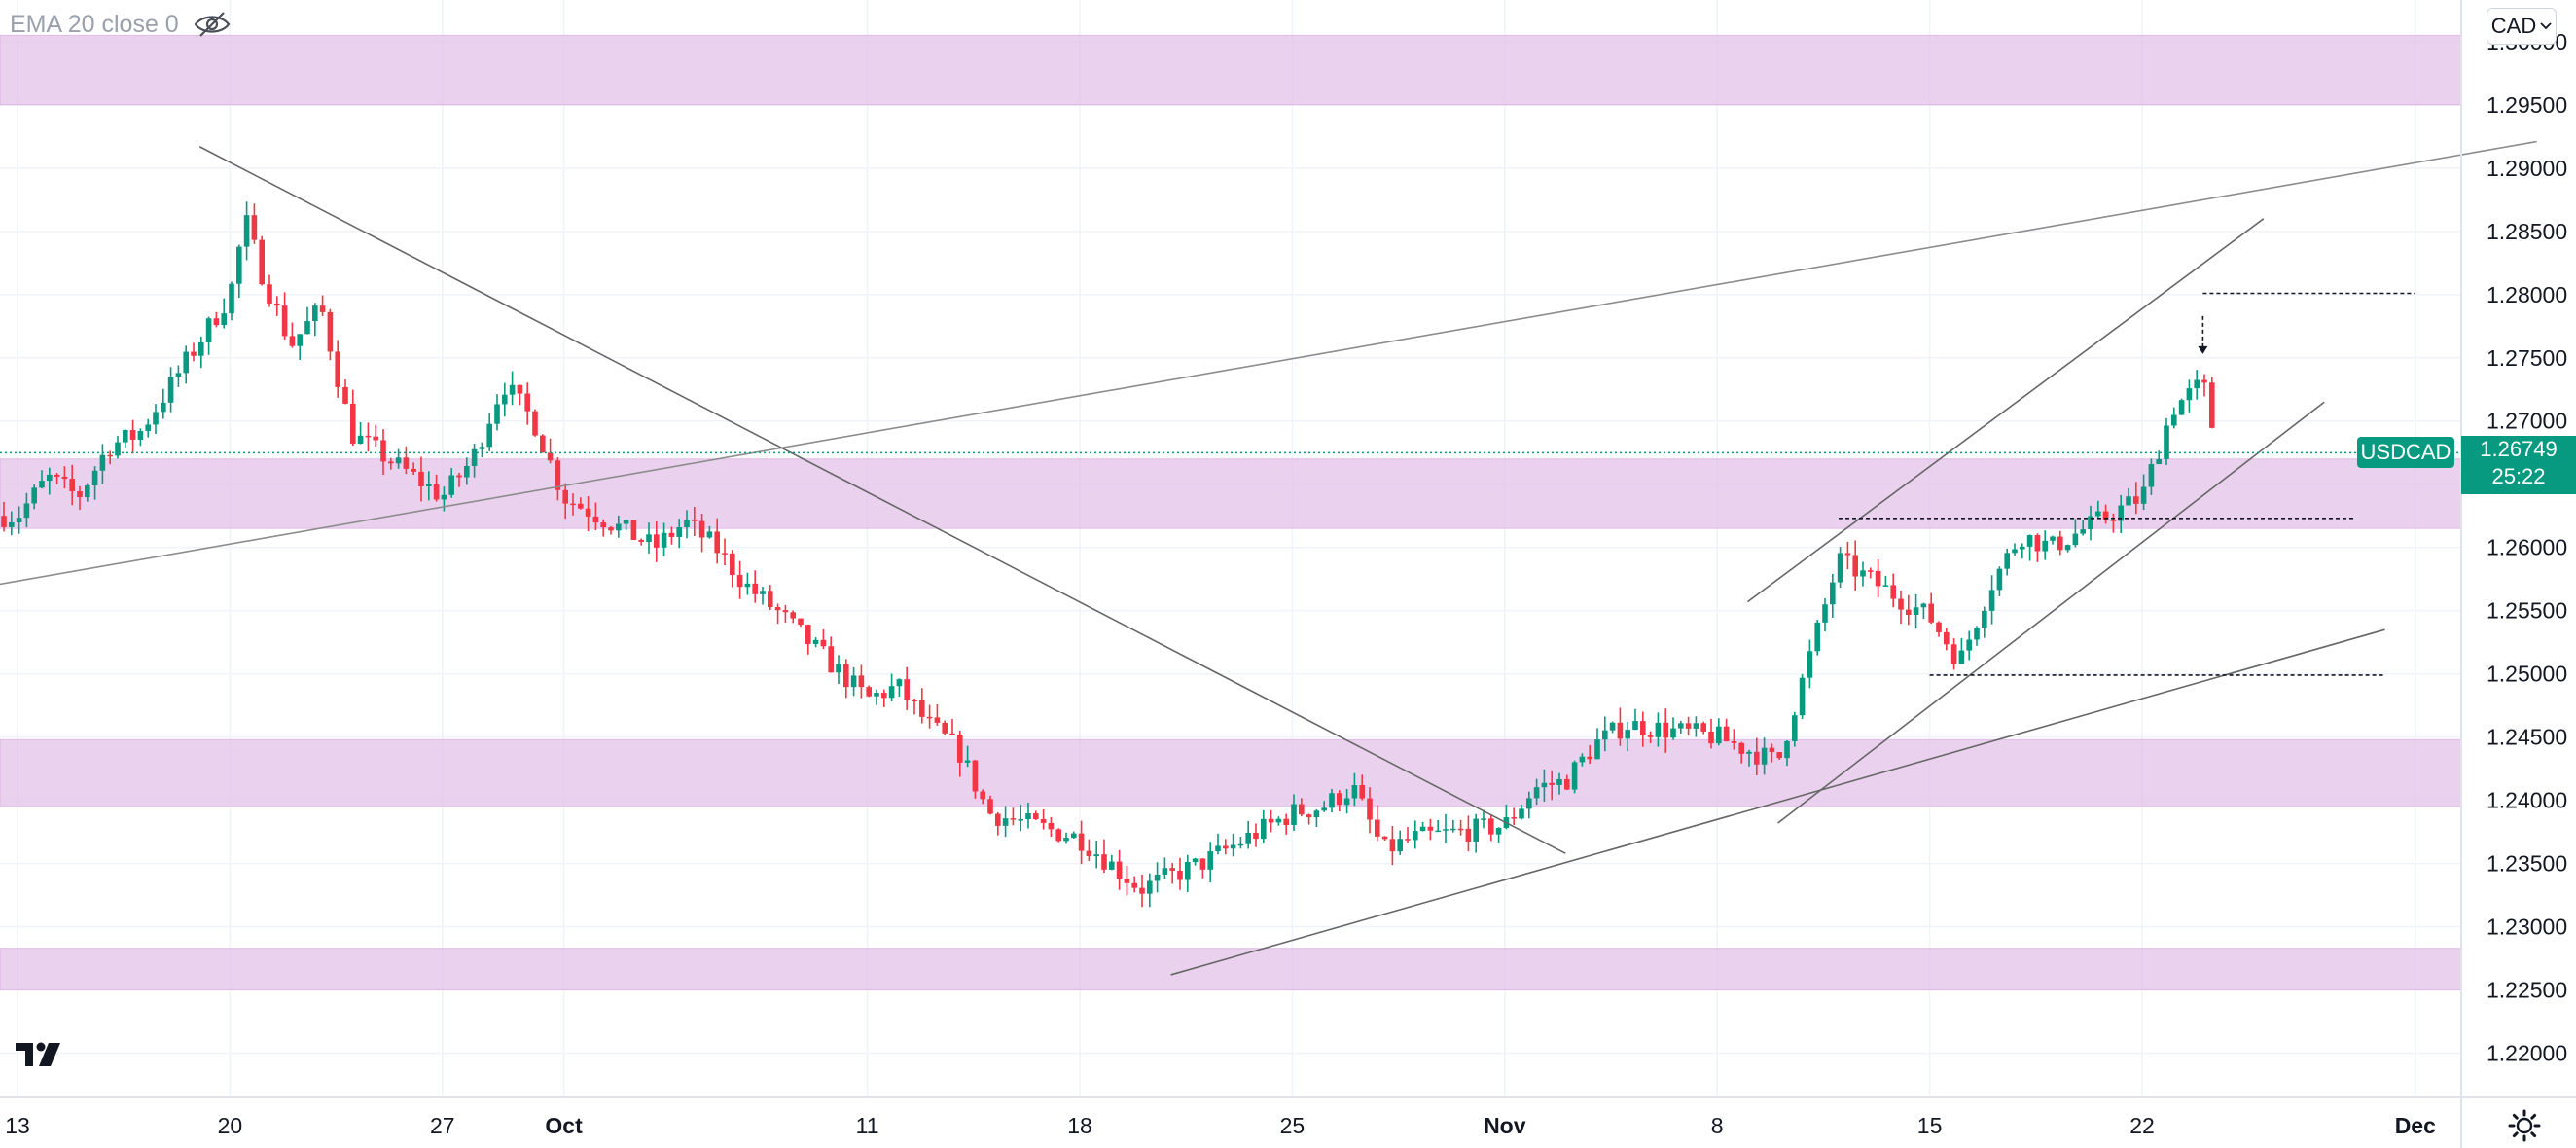 The width and height of the screenshot is (2576, 1148). I want to click on y-tick-label: 1.22500, so click(2527, 990).